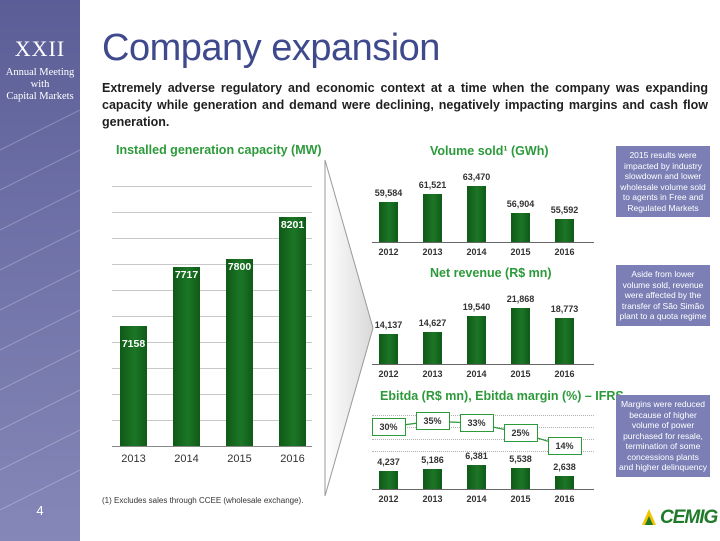 The image size is (720, 541). I want to click on capacity-axis, so click(212, 446).